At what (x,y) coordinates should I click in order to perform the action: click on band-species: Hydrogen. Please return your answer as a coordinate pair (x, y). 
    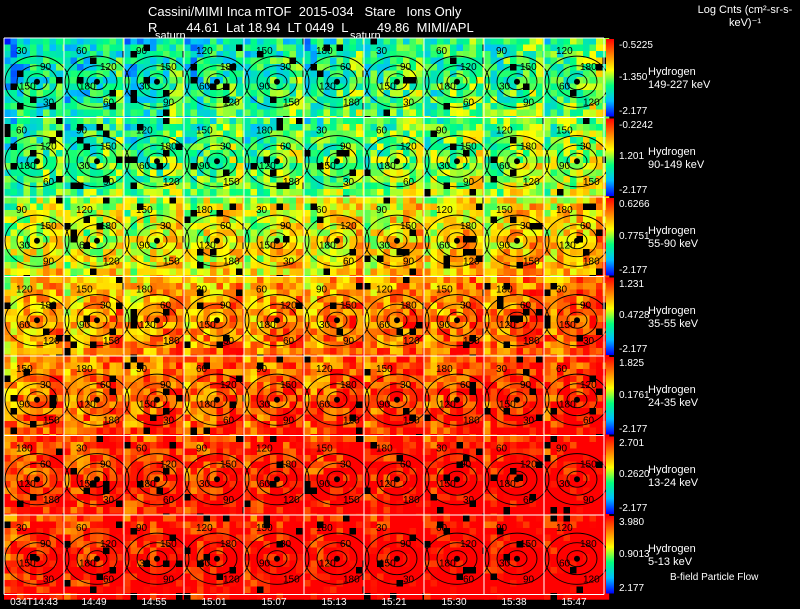
    Looking at the image, I should click on (672, 310).